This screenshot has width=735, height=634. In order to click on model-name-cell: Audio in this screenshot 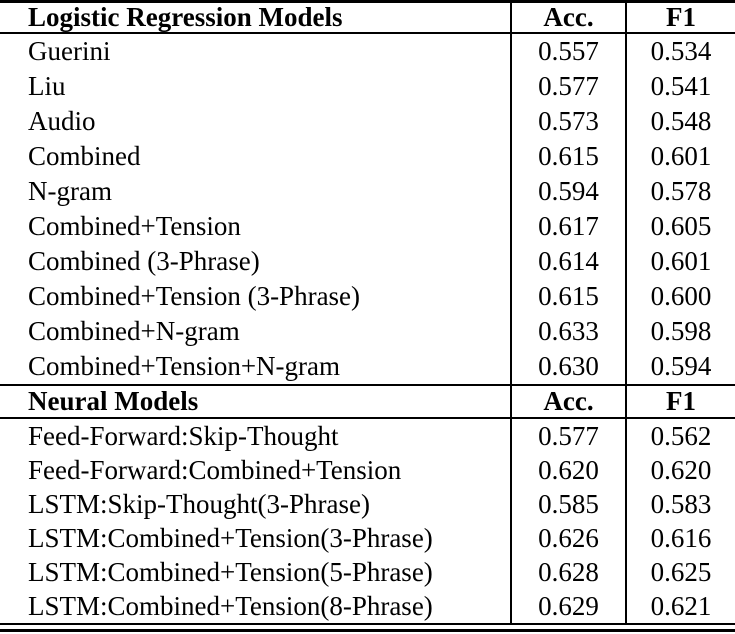, I will do `click(62, 121)`.